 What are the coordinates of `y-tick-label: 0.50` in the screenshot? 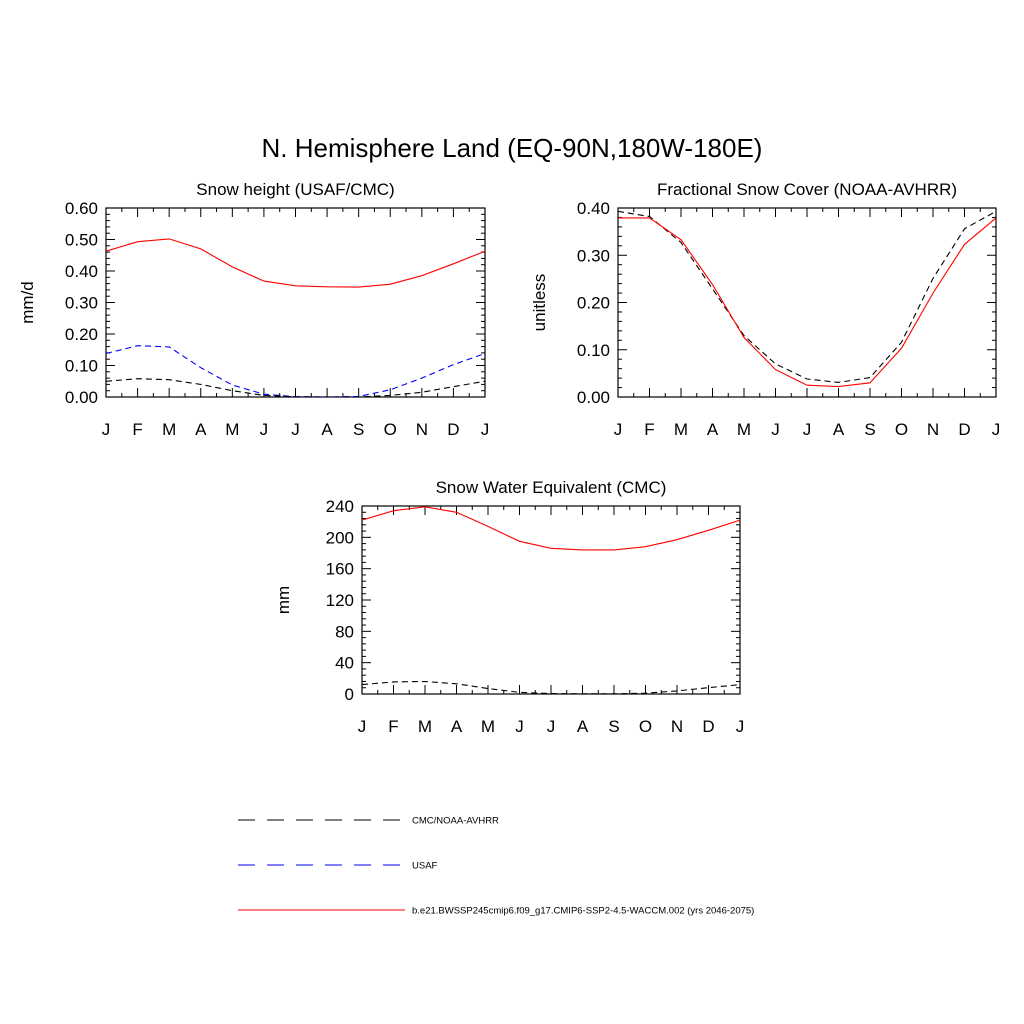 It's located at (81, 240).